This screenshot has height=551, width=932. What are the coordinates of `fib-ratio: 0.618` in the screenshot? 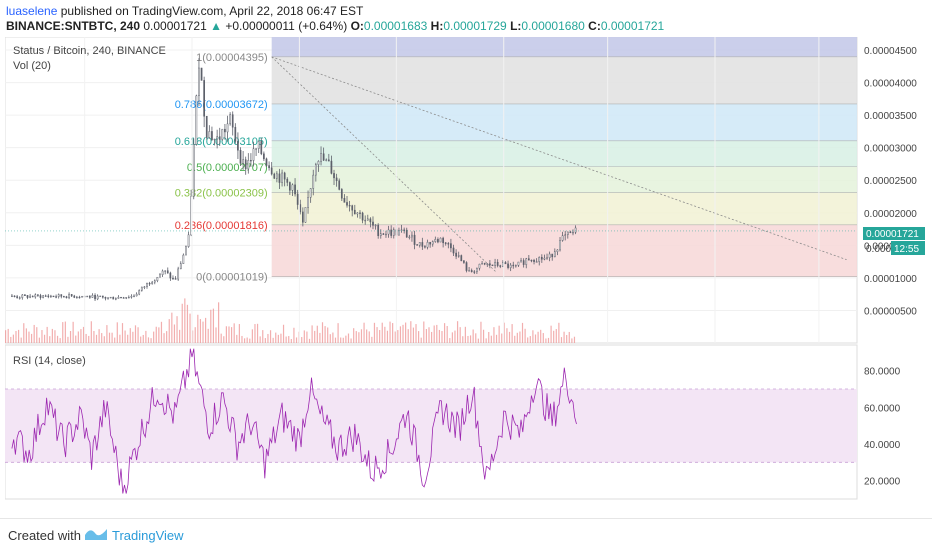 It's located at (189, 142).